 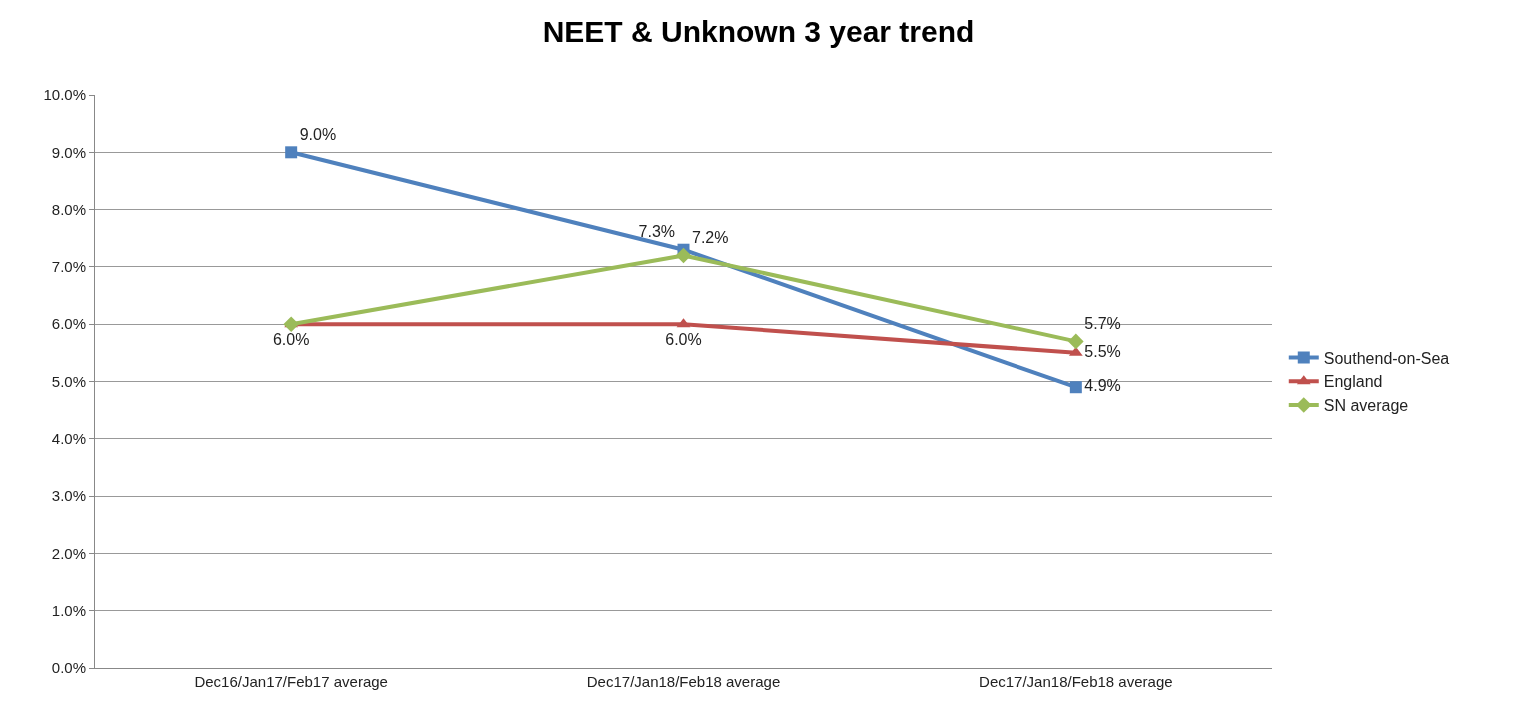 What do you see at coordinates (710, 237) in the screenshot?
I see `data-label: 7.2%` at bounding box center [710, 237].